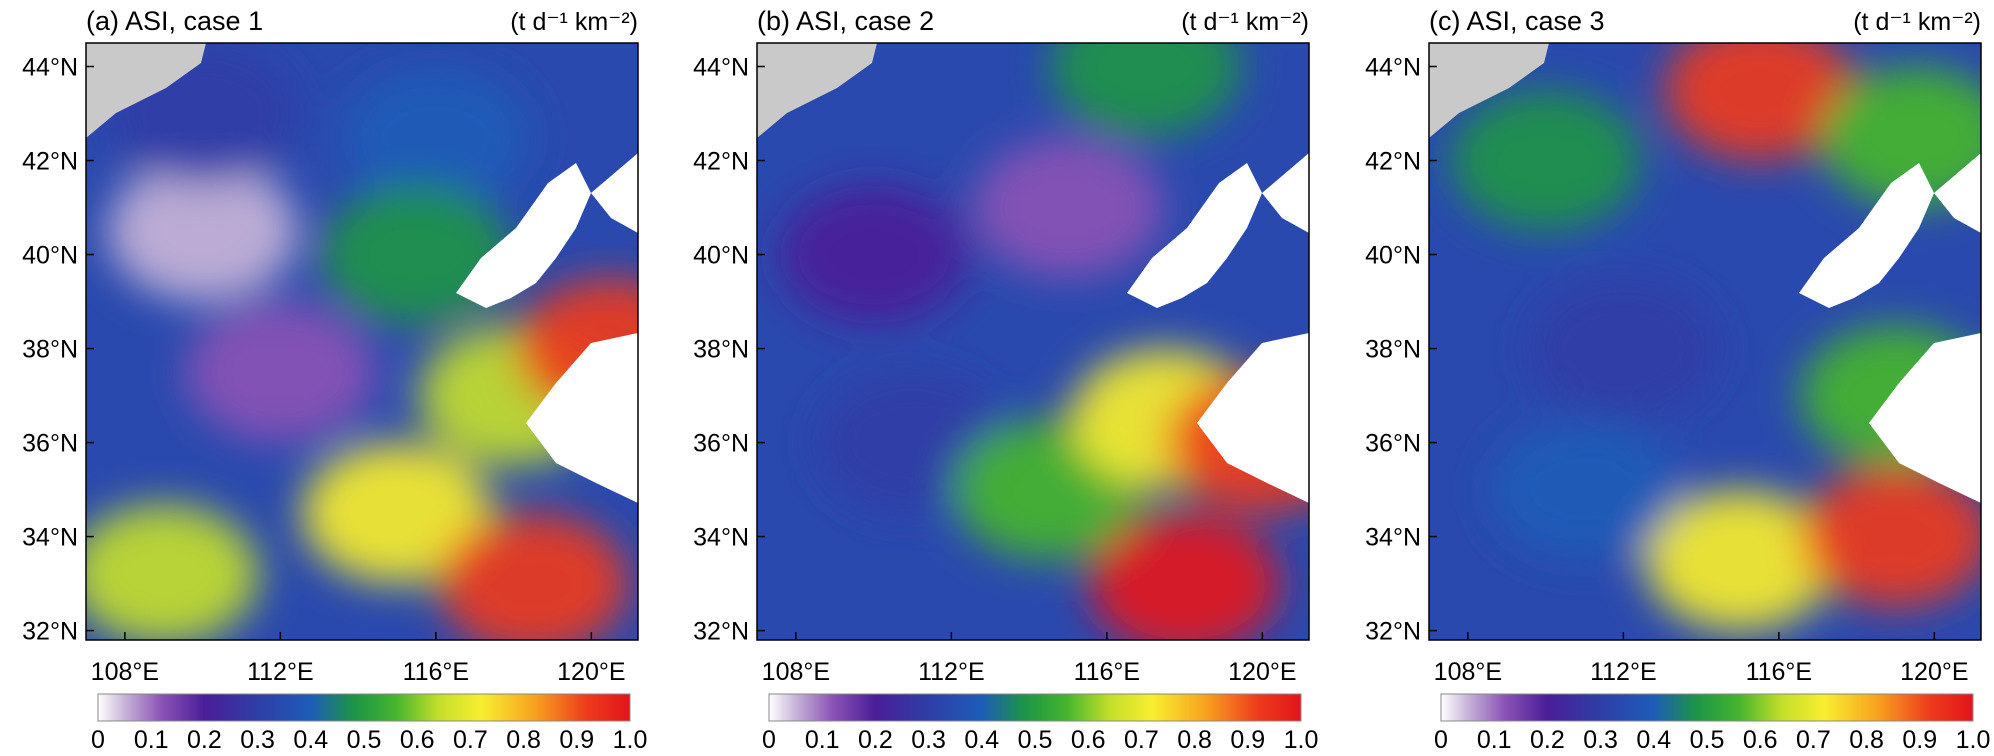 Image resolution: width=1994 pixels, height=756 pixels. Describe the element at coordinates (174, 21) in the screenshot. I see `panel-title: (a) ASI, case 1` at that location.